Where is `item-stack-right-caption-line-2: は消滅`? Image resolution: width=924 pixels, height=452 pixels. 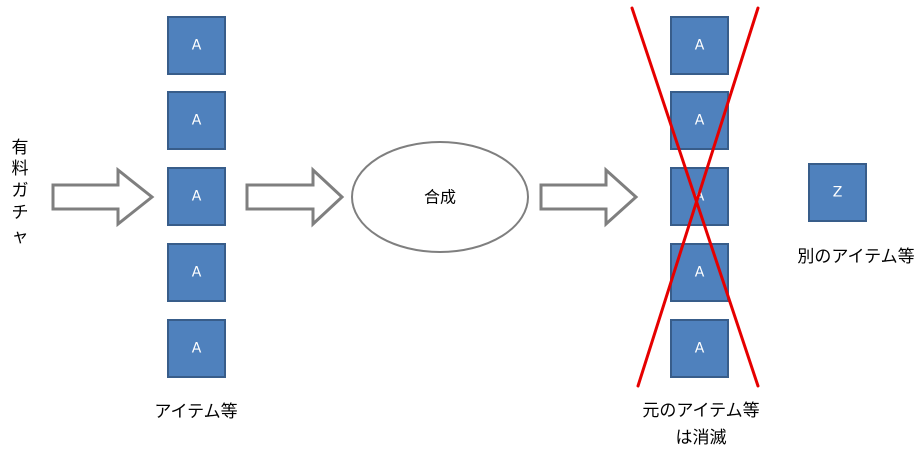
item-stack-right-caption-line-2: は消滅 is located at coordinates (701, 438).